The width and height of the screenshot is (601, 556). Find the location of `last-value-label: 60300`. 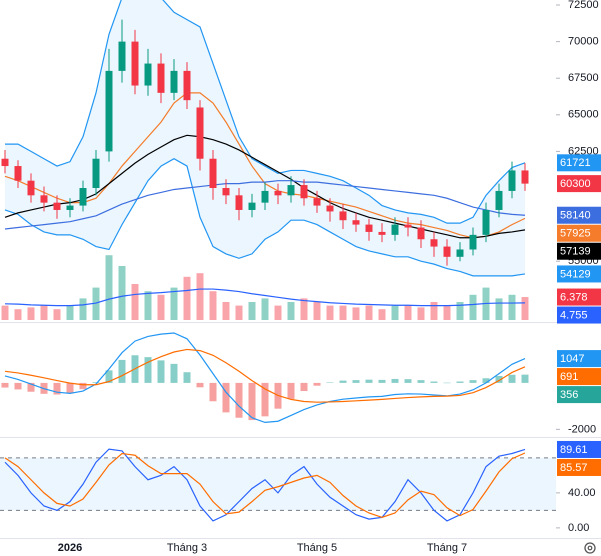

last-value-label: 60300 is located at coordinates (575, 184).